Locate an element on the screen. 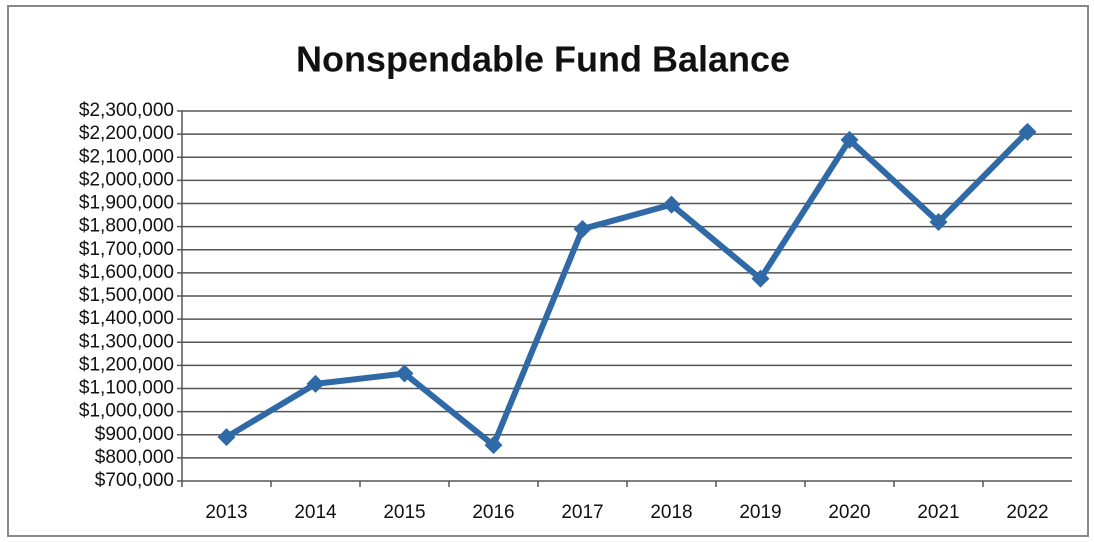  y-tick-label: $700,000 is located at coordinates (134, 480).